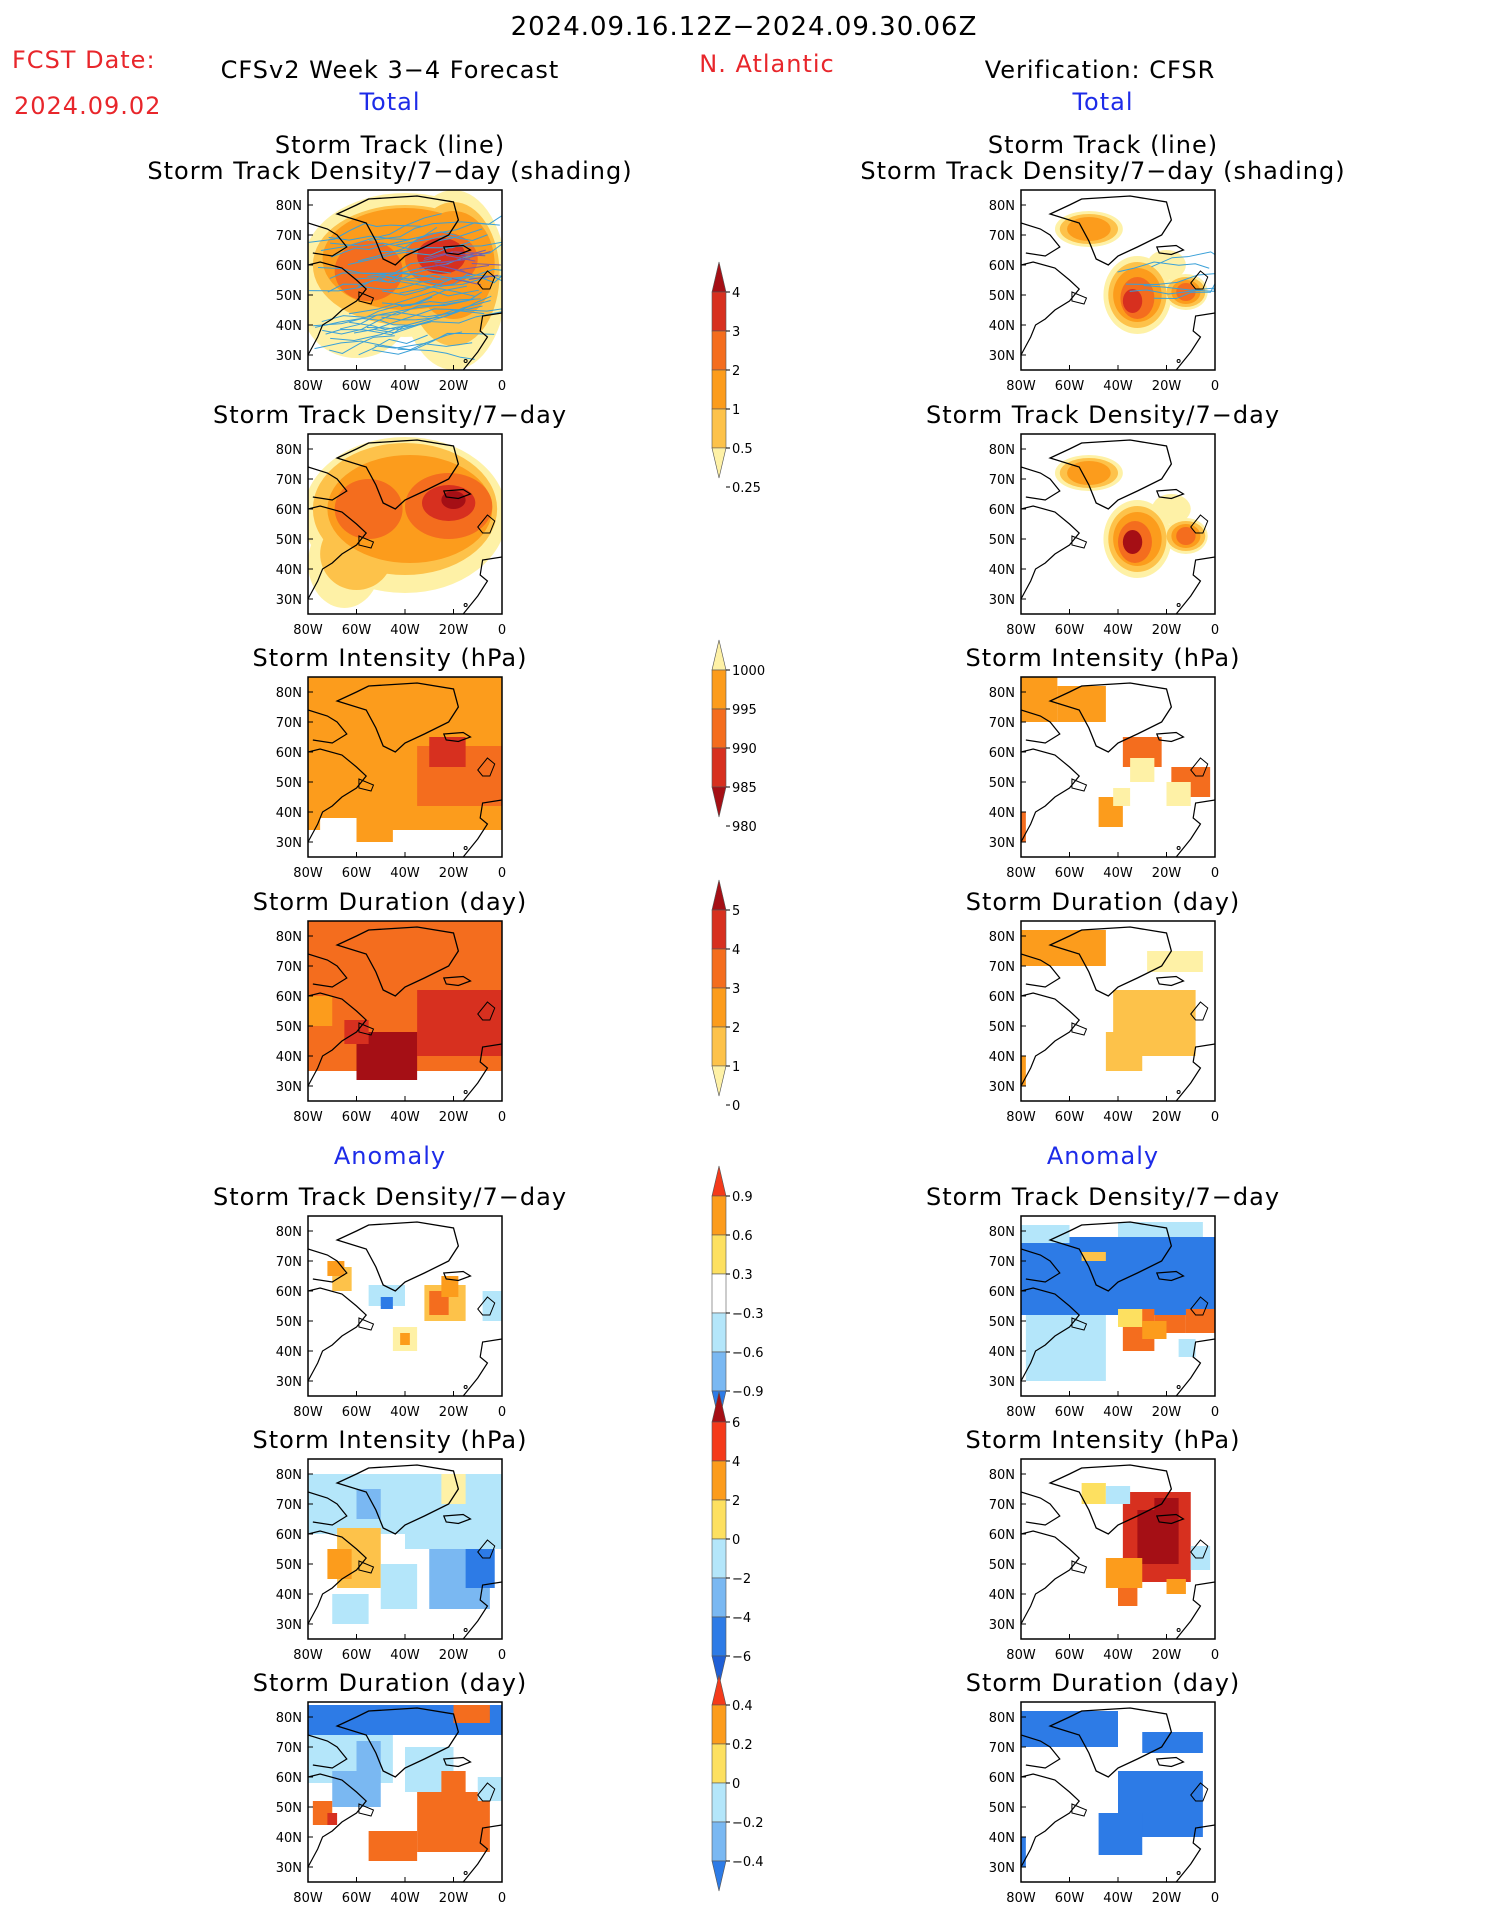  What do you see at coordinates (1103, 1197) in the screenshot?
I see `title-density-anom-right: Storm Track Density/7−day` at bounding box center [1103, 1197].